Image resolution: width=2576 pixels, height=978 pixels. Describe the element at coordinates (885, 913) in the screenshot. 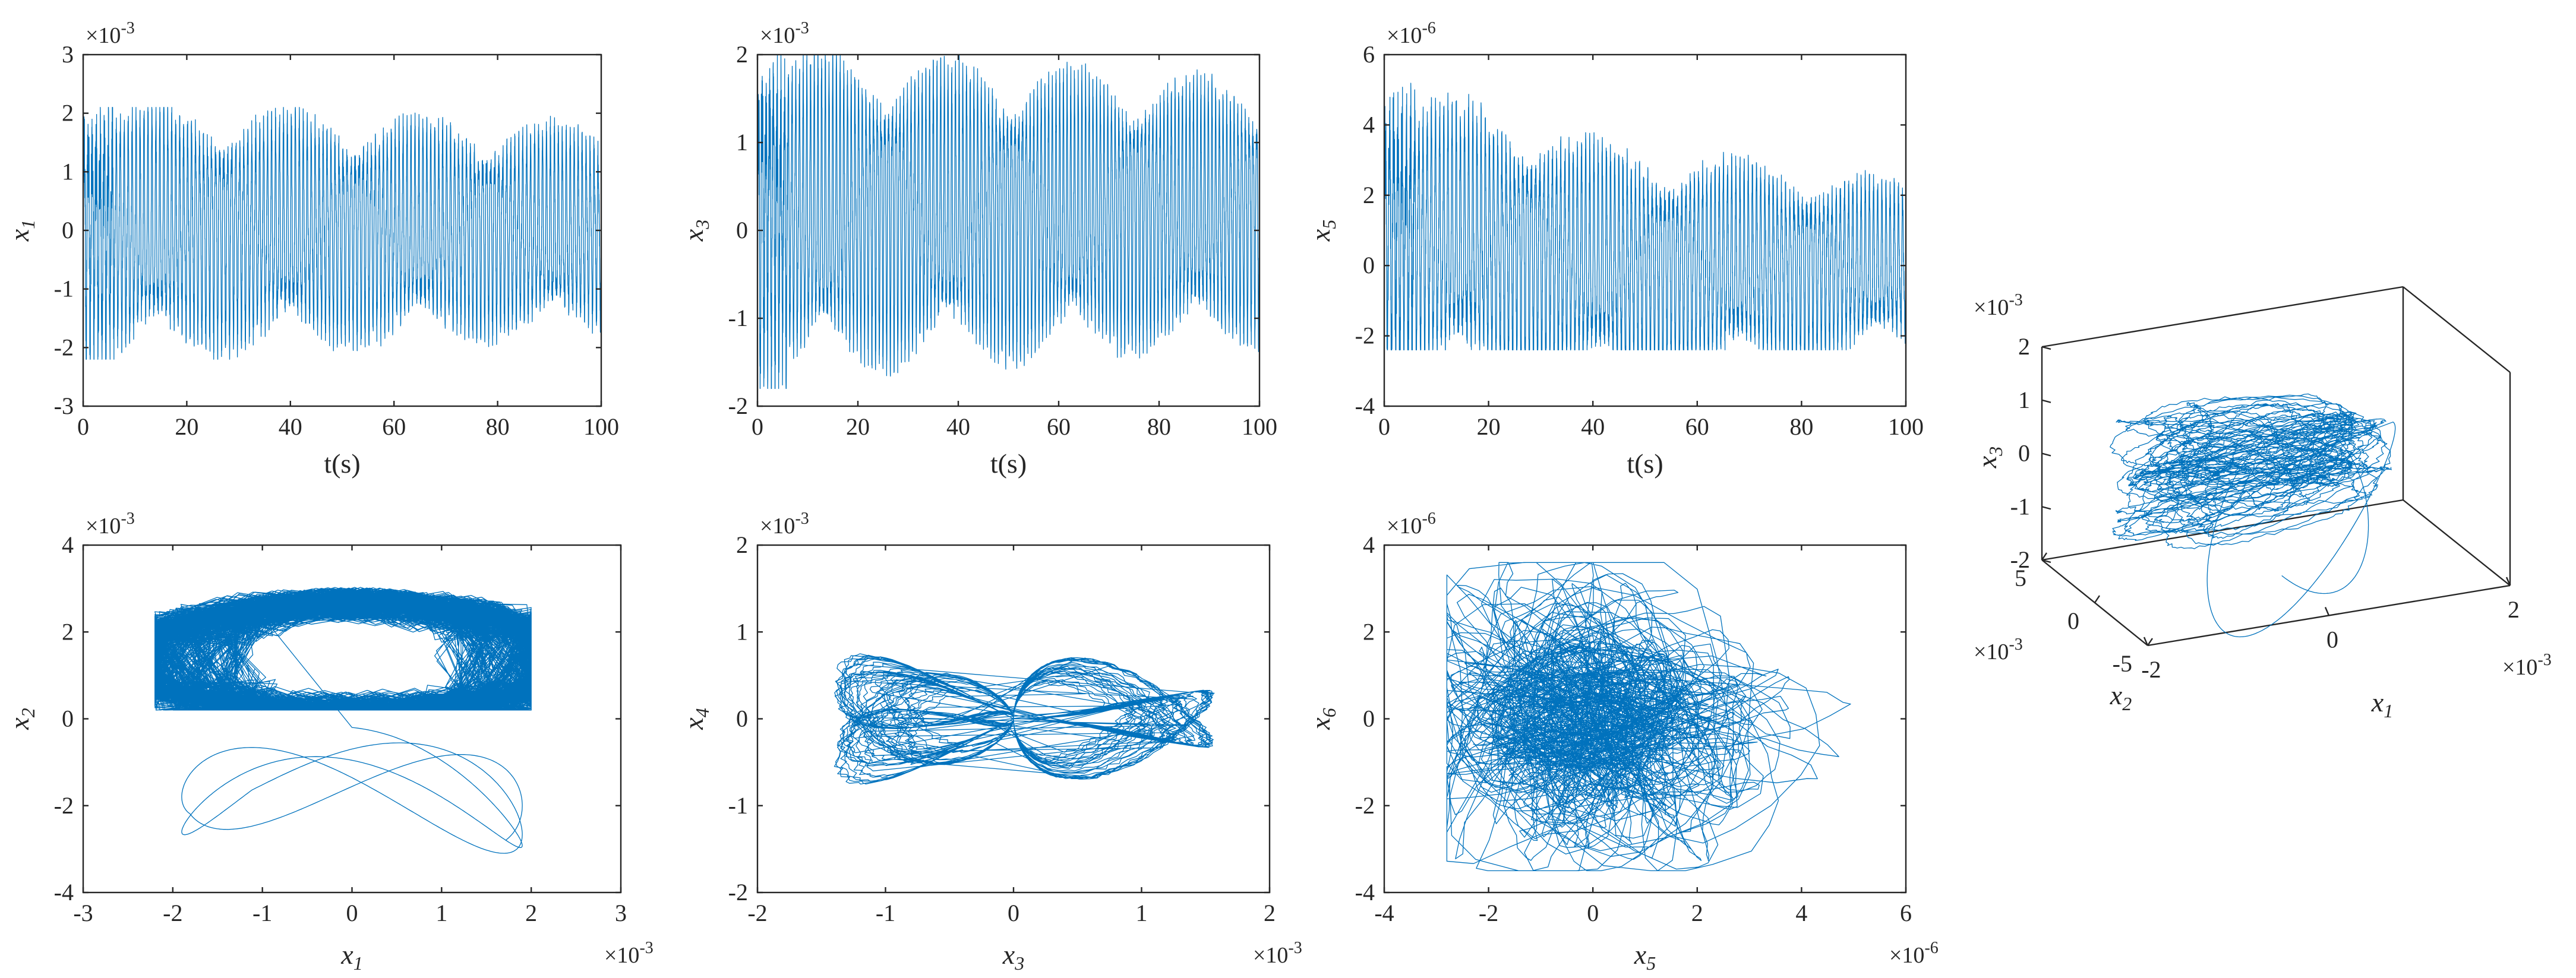

I see `x-tick-label: -1` at that location.